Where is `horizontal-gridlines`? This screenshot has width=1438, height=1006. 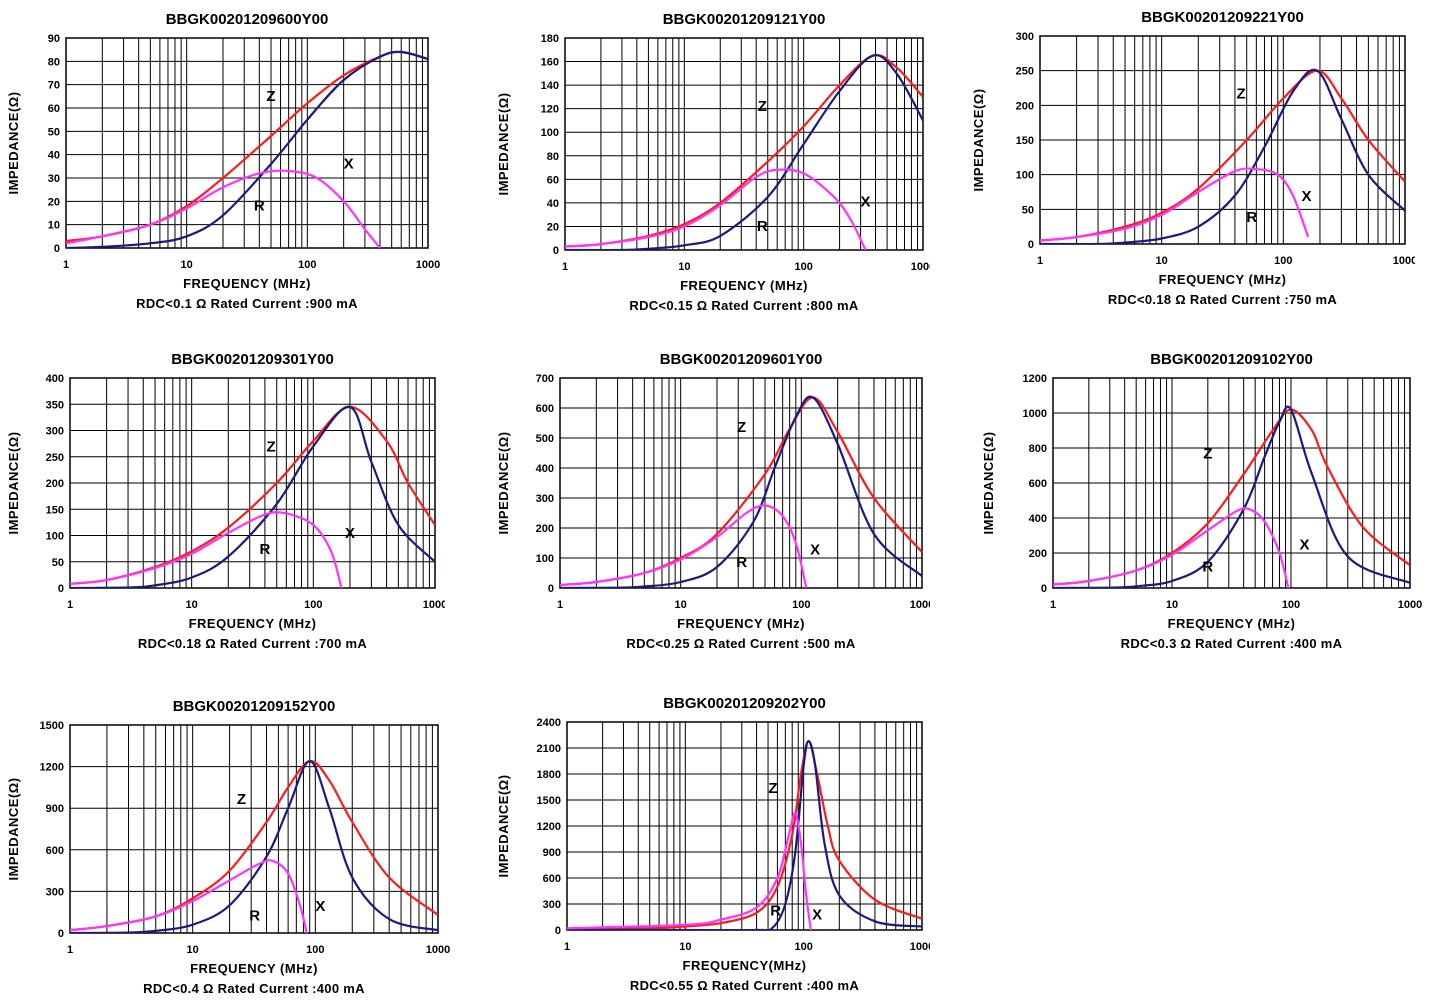 horizontal-gridlines is located at coordinates (252, 483).